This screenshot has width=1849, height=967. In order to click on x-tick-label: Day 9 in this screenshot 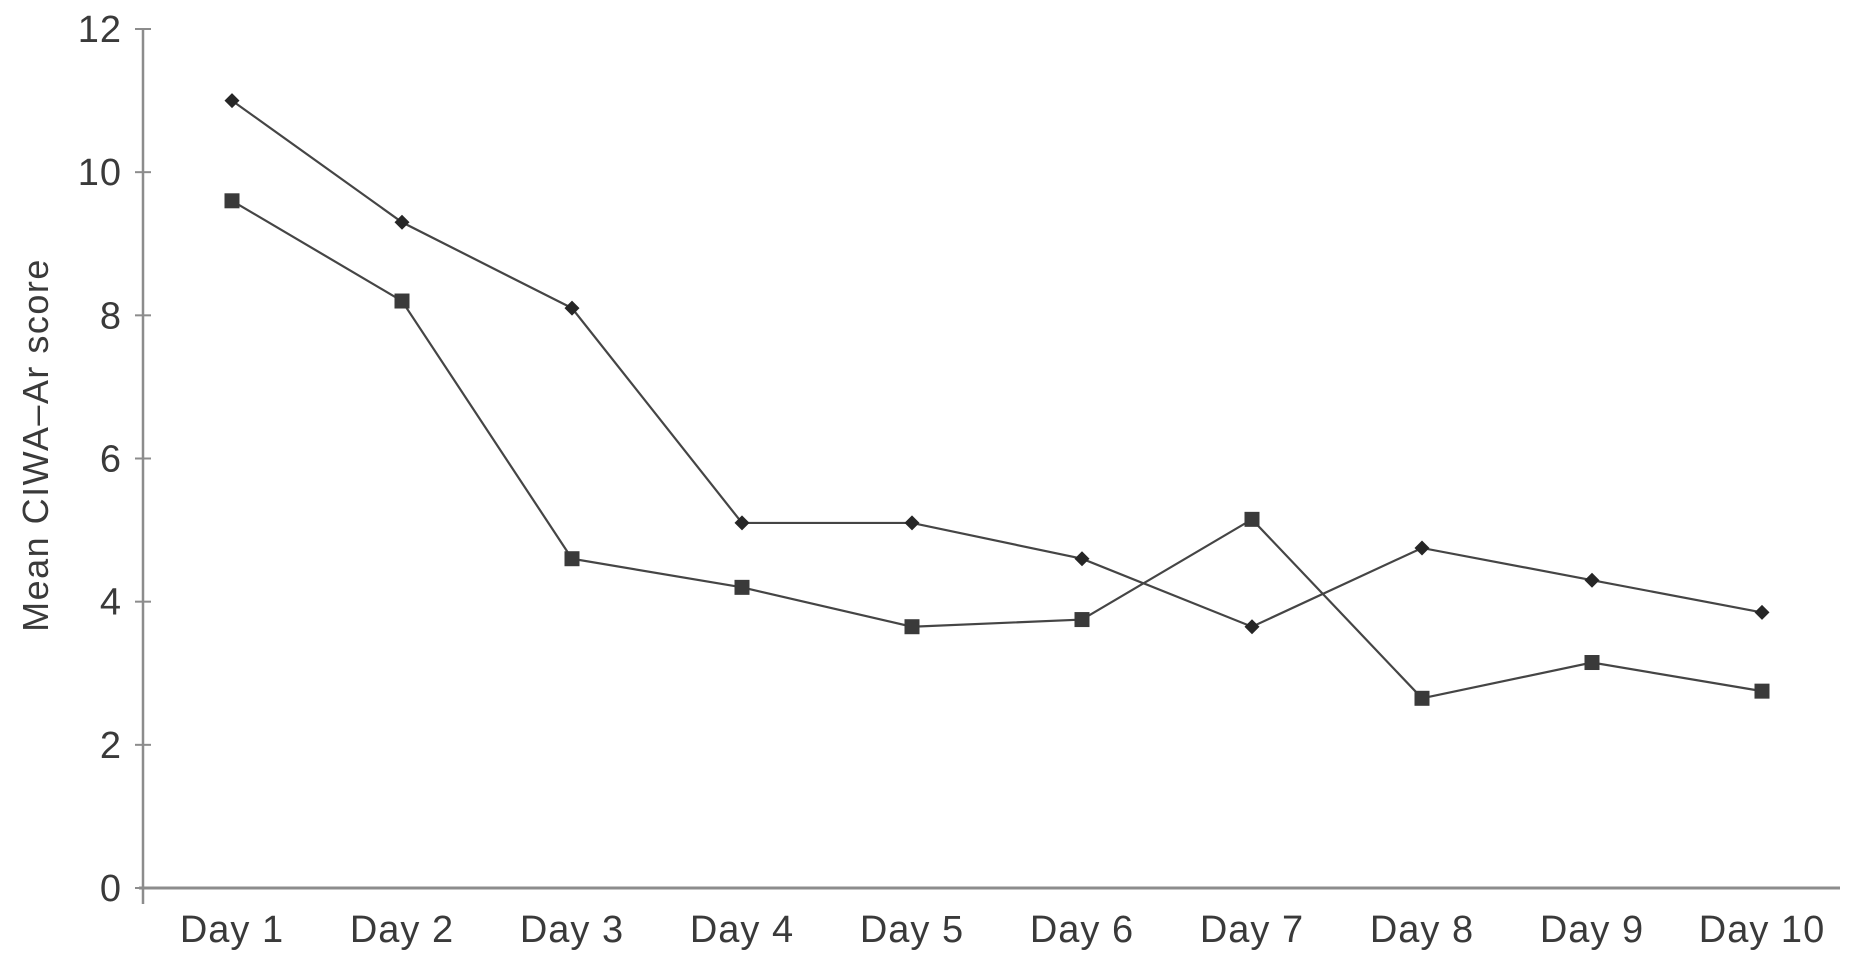, I will do `click(1592, 930)`.